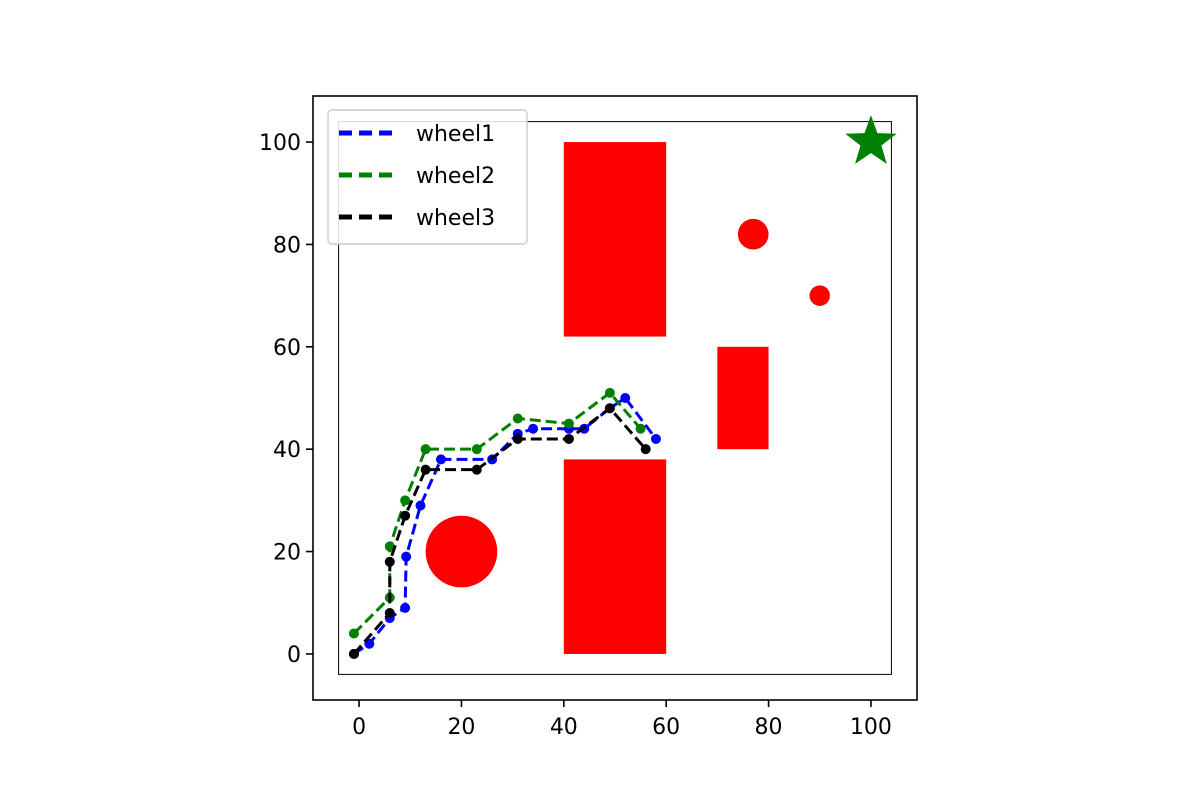 Image resolution: width=1200 pixels, height=800 pixels. I want to click on x-tick-label: 20, so click(461, 727).